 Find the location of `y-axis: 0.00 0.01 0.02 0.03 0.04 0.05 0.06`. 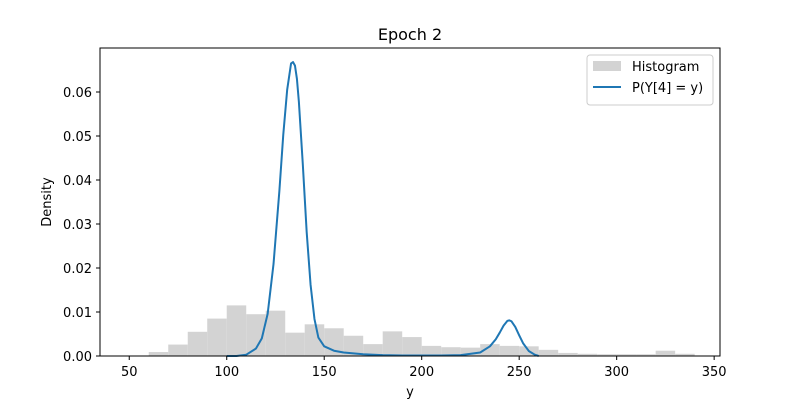

y-axis: 0.00 0.01 0.02 0.03 0.04 0.05 0.06 is located at coordinates (81, 225).